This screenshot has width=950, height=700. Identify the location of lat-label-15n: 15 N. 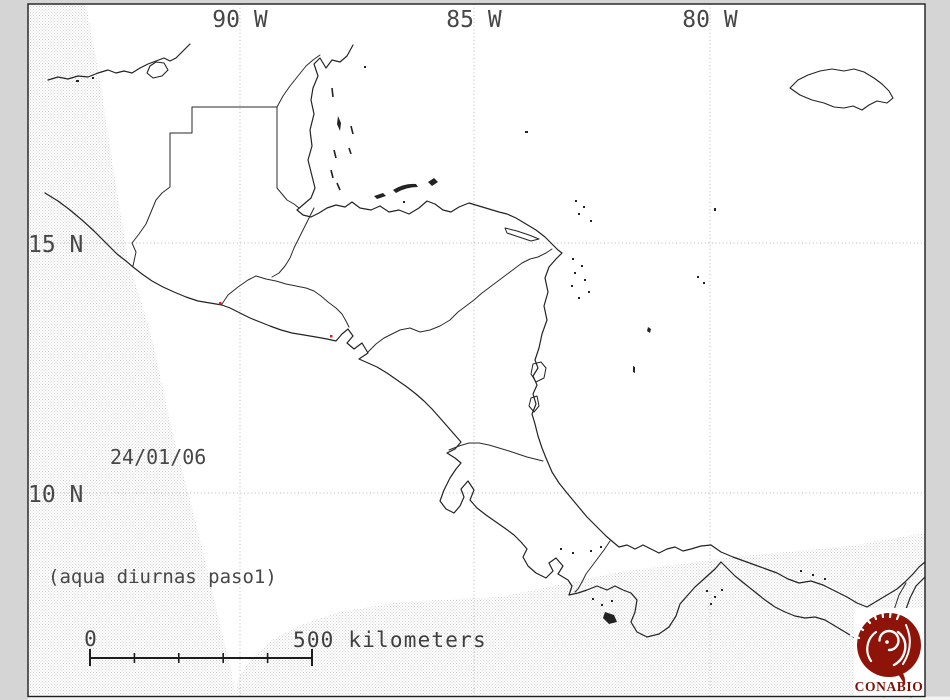
(55, 245).